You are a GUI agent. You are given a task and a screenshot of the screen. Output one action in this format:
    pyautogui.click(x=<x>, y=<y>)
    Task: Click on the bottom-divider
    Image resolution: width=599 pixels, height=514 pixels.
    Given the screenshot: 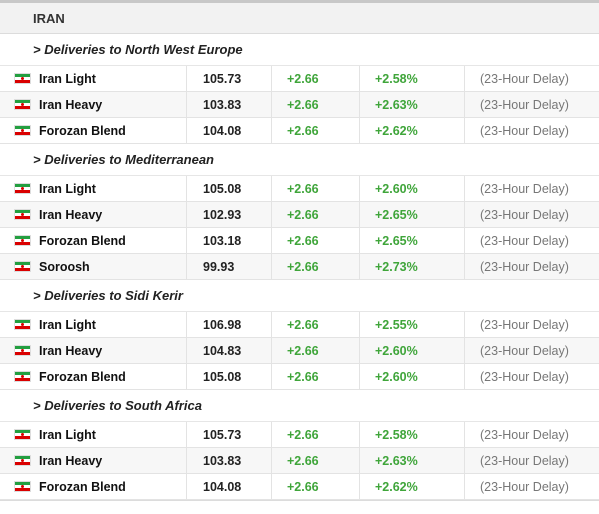 What is the action you would take?
    pyautogui.click(x=299, y=500)
    